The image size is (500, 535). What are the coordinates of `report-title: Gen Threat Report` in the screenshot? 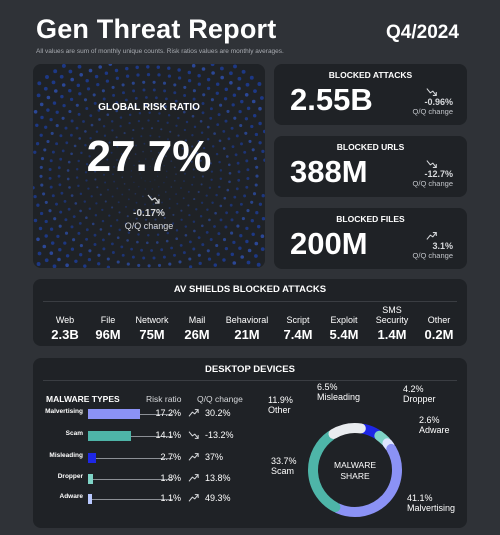 It's located at (156, 29).